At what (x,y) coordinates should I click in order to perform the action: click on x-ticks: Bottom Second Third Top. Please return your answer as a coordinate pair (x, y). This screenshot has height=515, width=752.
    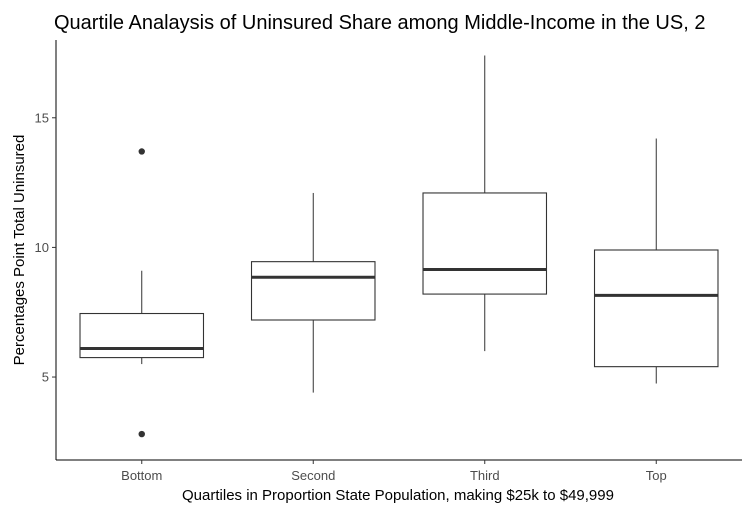
    Looking at the image, I should click on (394, 471).